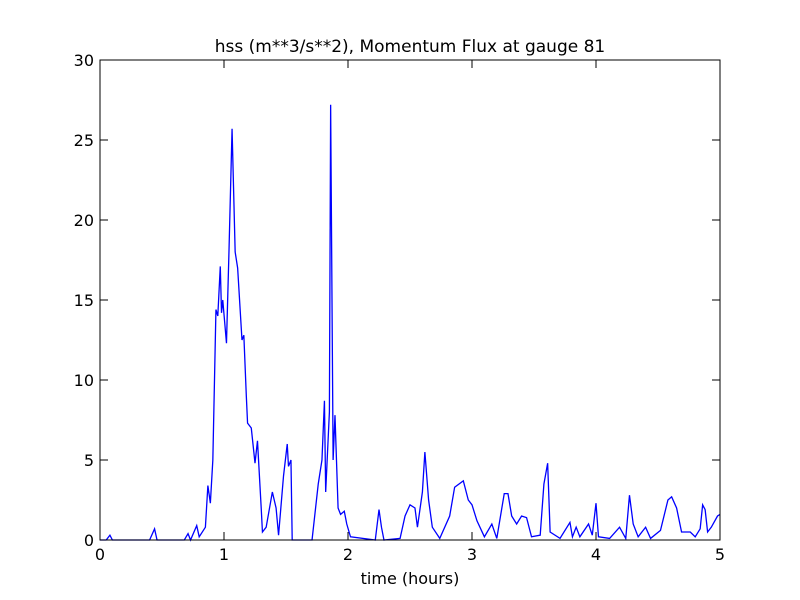  I want to click on y-tick-label: 10, so click(84, 380).